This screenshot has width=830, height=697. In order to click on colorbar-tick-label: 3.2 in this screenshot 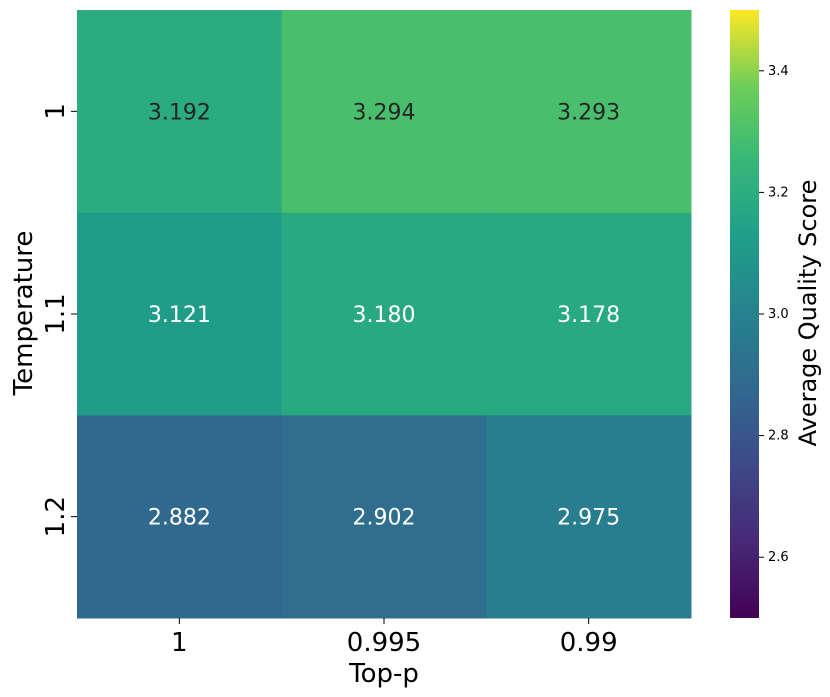, I will do `click(778, 192)`.